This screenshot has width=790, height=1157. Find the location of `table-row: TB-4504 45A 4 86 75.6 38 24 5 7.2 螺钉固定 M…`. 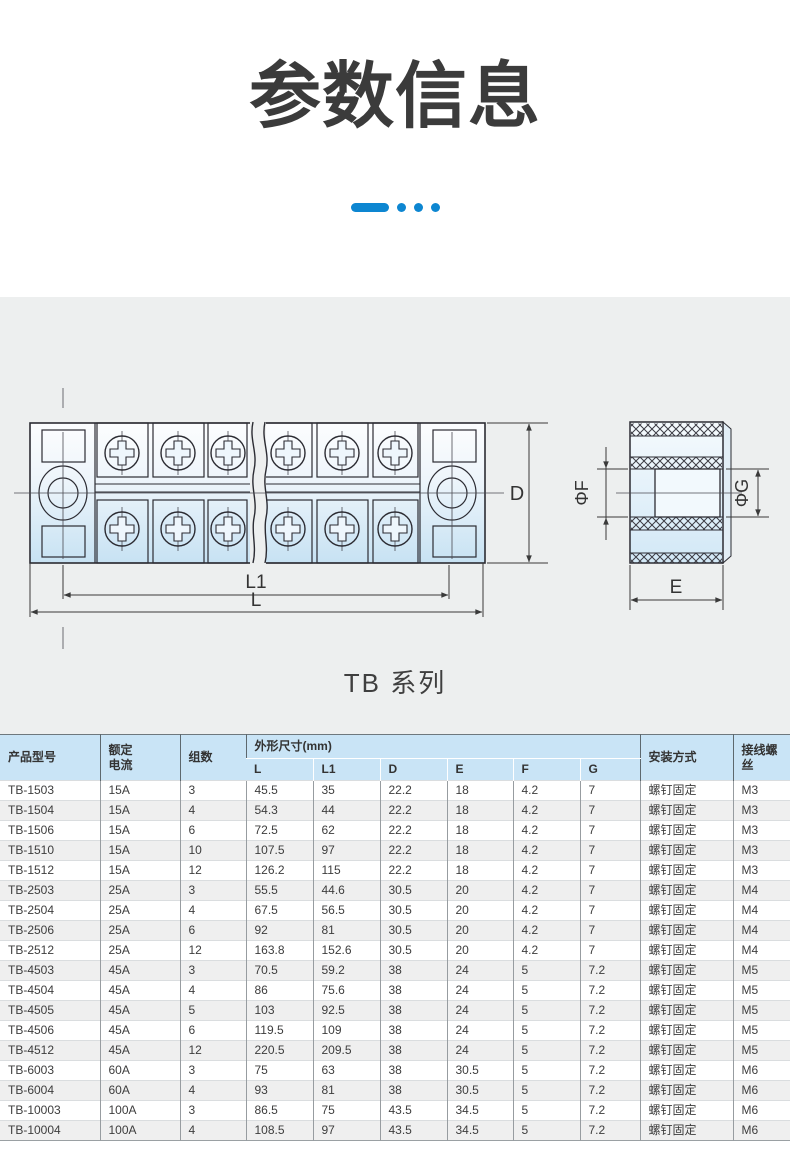

table-row: TB-4504 45A 4 86 75.6 38 24 5 7.2 螺钉固定 M… is located at coordinates (395, 990).